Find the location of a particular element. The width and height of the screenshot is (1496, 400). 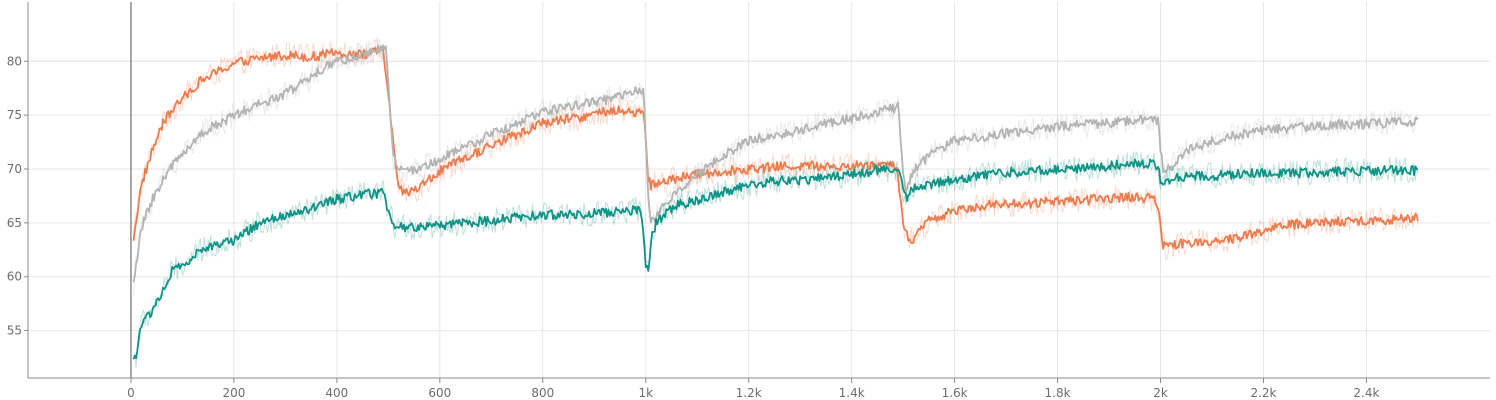

x-tick-label: 1.2k is located at coordinates (749, 393).